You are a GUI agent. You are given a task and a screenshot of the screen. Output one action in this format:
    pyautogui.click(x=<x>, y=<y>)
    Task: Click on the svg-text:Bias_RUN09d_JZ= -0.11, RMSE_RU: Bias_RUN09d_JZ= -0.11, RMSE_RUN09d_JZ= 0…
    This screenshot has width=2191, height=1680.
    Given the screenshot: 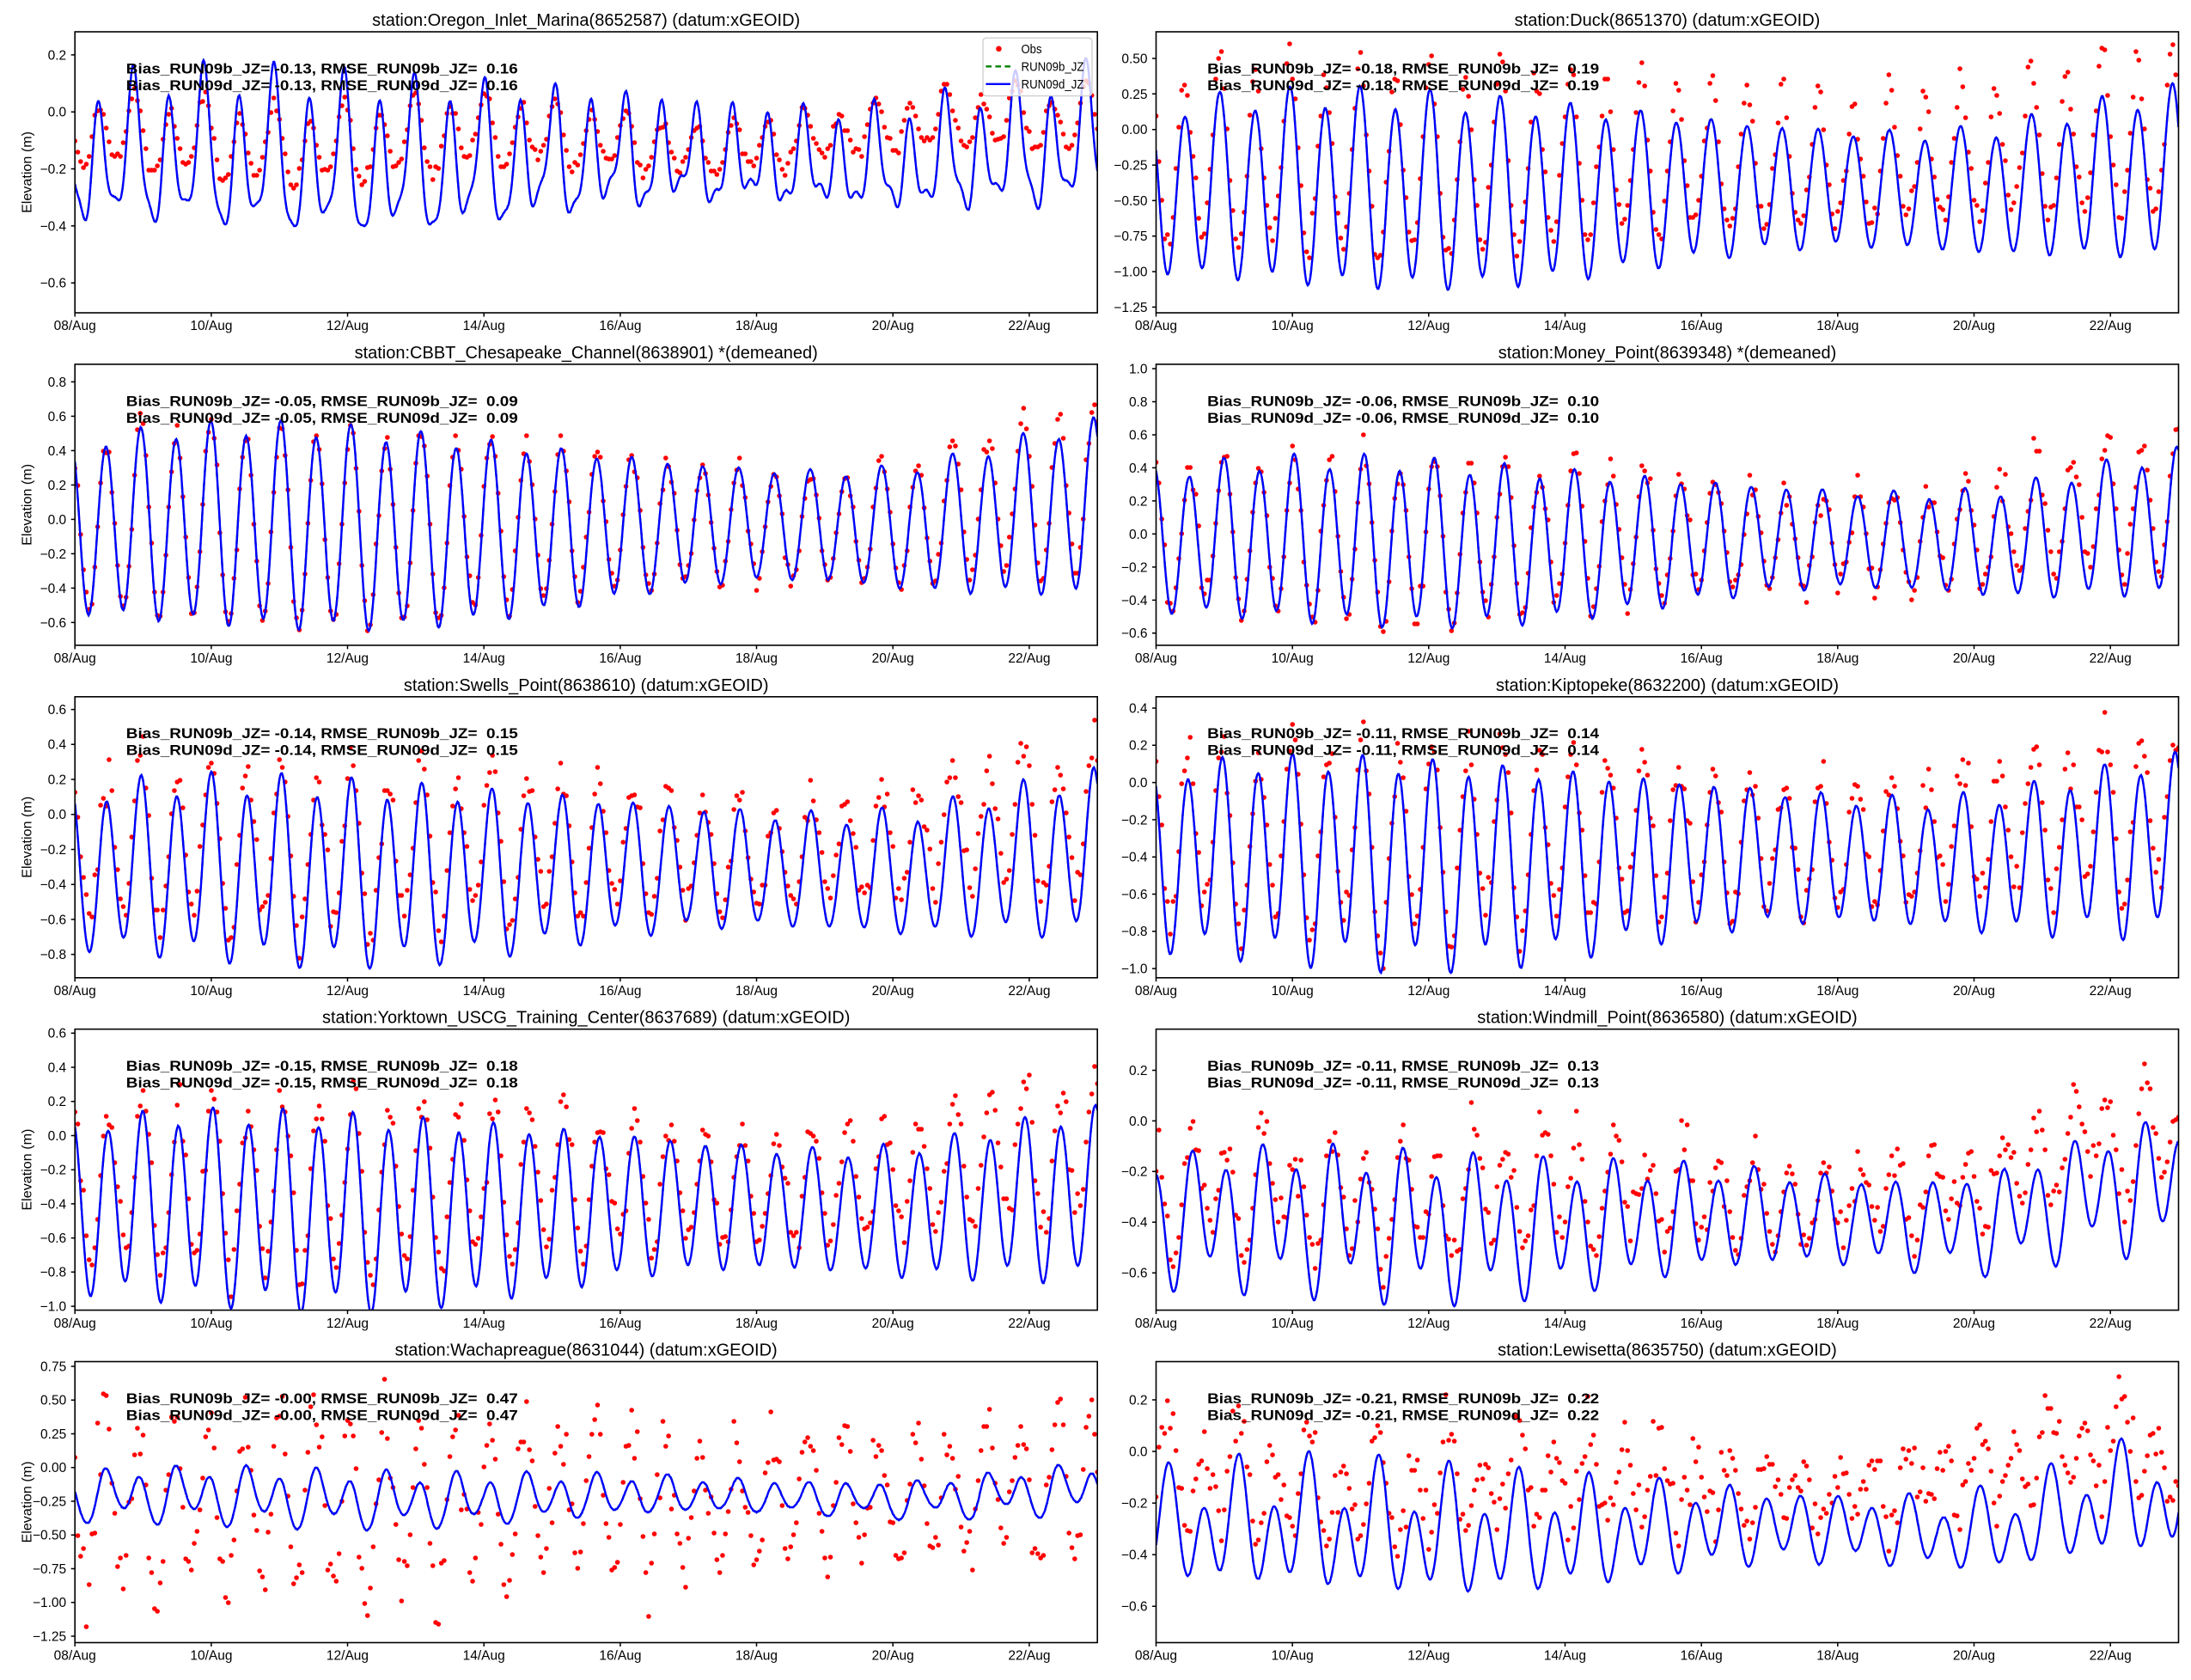 What is the action you would take?
    pyautogui.click(x=1403, y=1083)
    